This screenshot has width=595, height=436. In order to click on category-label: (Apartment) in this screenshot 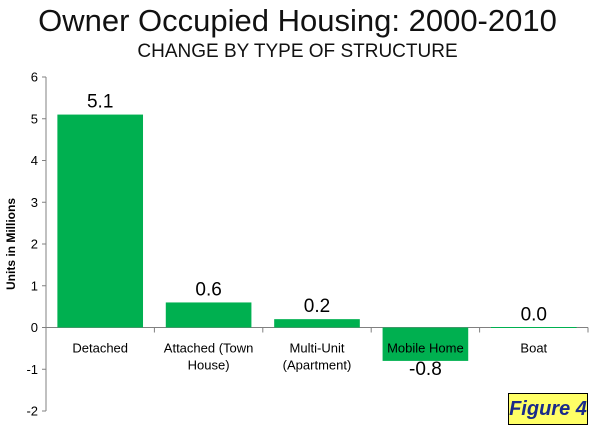, I will do `click(317, 365)`.